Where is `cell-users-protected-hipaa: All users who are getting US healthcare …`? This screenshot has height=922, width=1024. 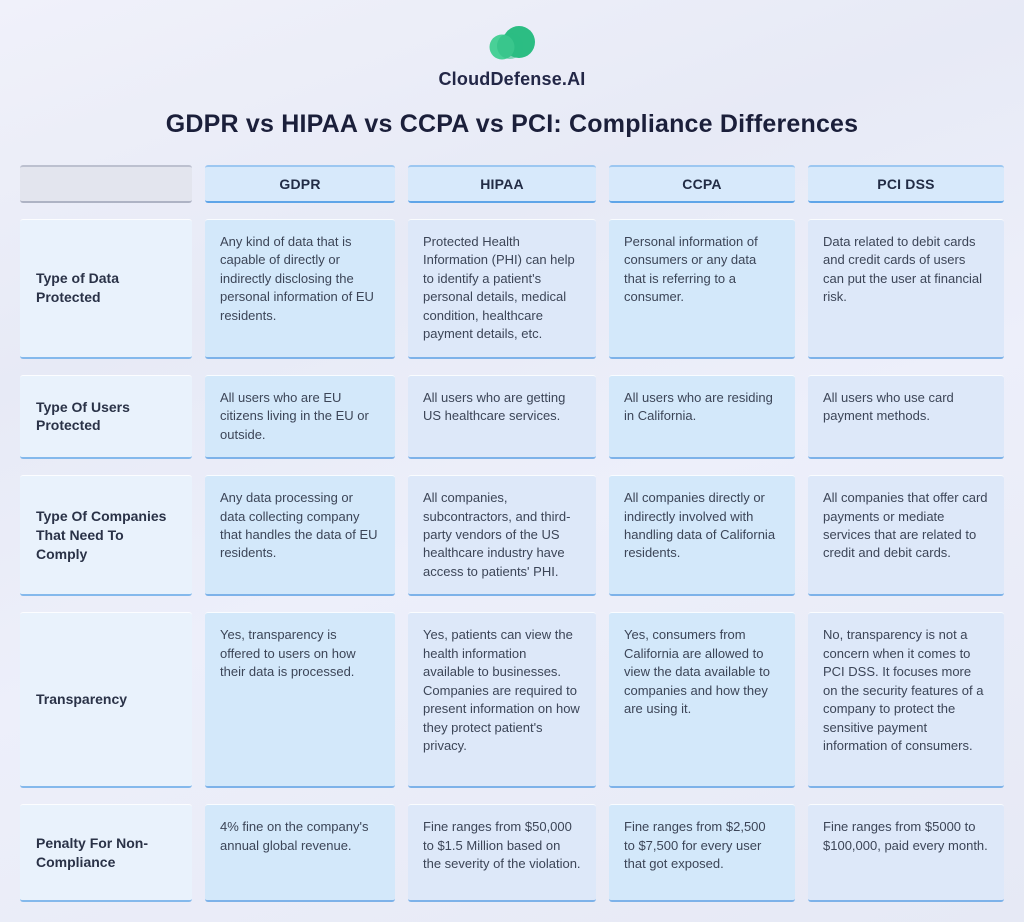 cell-users-protected-hipaa: All users who are getting US healthcare … is located at coordinates (502, 417).